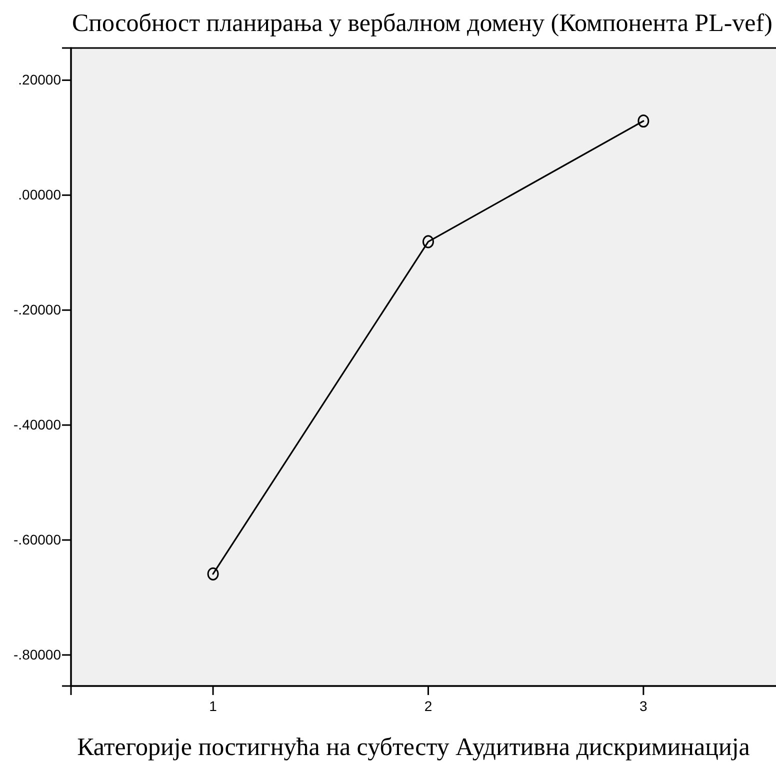 Image resolution: width=776 pixels, height=762 pixels. I want to click on x-tick-label: 2, so click(428, 706).